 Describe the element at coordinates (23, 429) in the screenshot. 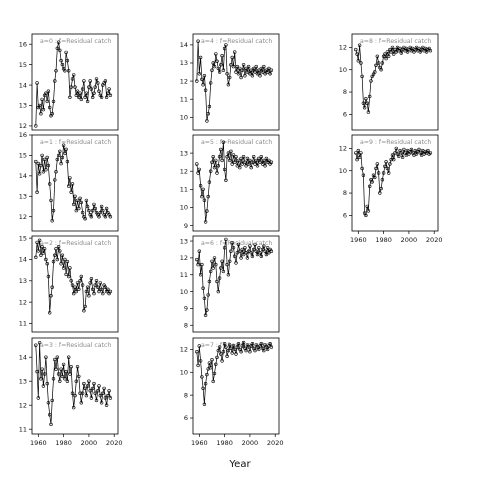

I see `panel-3-y-tick-label: 11` at that location.